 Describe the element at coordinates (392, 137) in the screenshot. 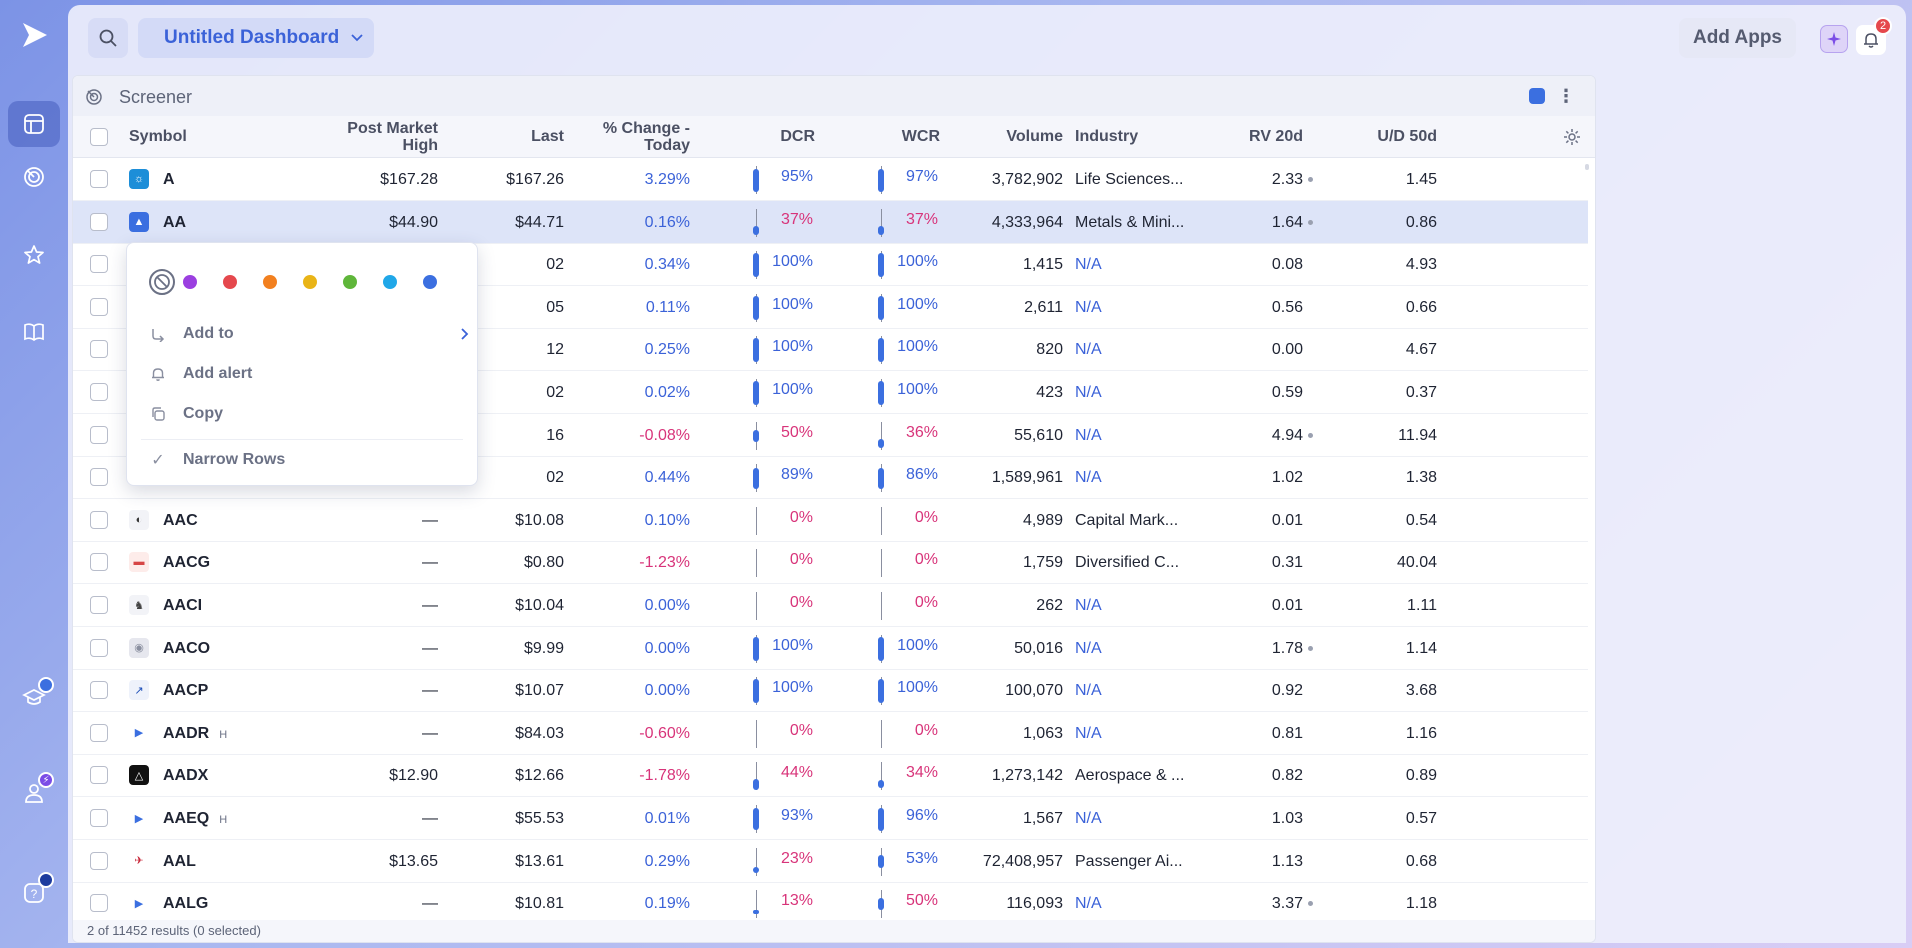

I see `column-header-post-market-high: Post Market High` at that location.